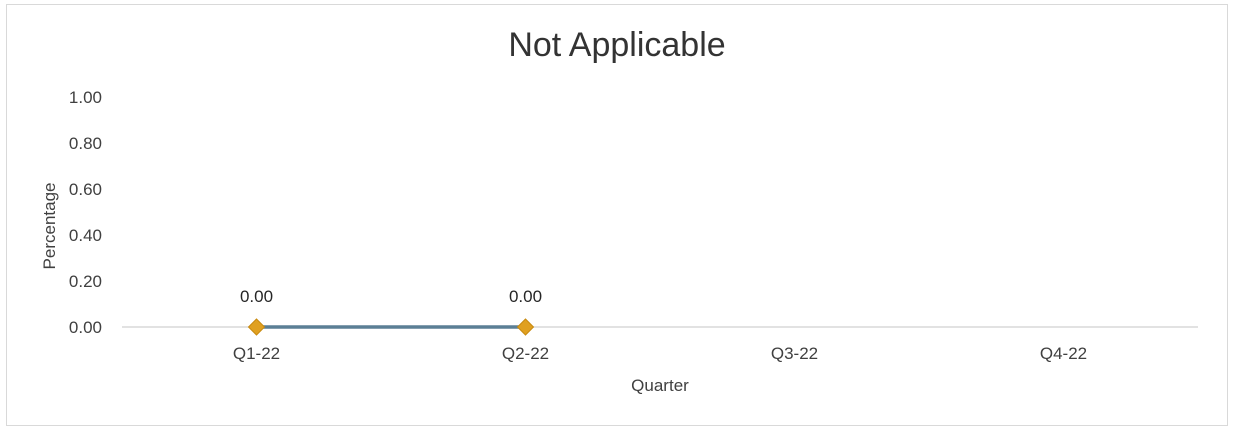 This screenshot has width=1236, height=432. I want to click on y-tick-label: 0.00, so click(85, 327).